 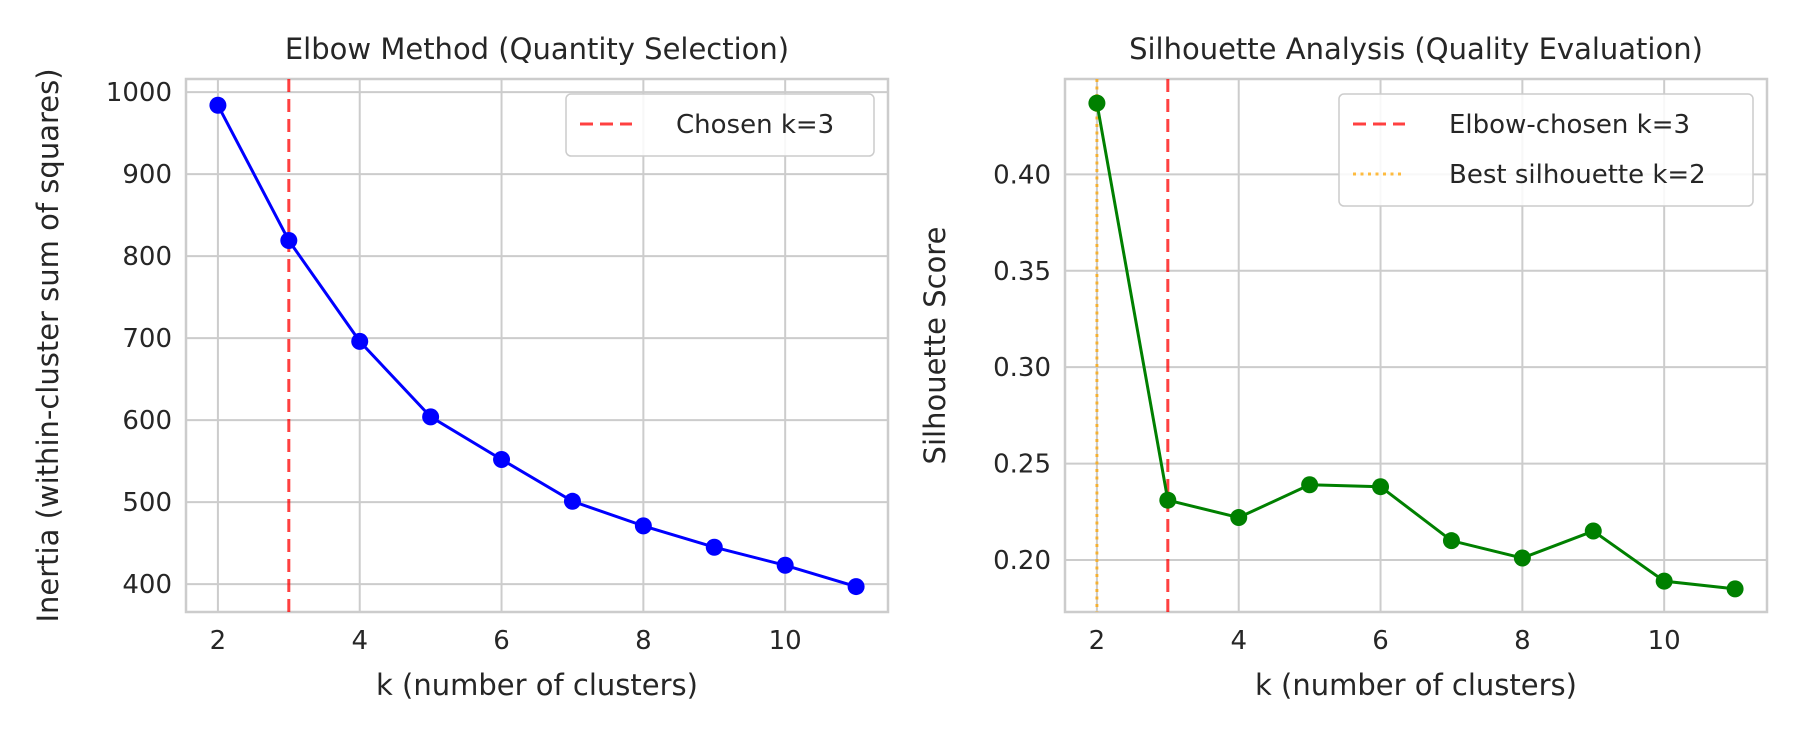 What do you see at coordinates (147, 175) in the screenshot?
I see `y-tick-label: 900` at bounding box center [147, 175].